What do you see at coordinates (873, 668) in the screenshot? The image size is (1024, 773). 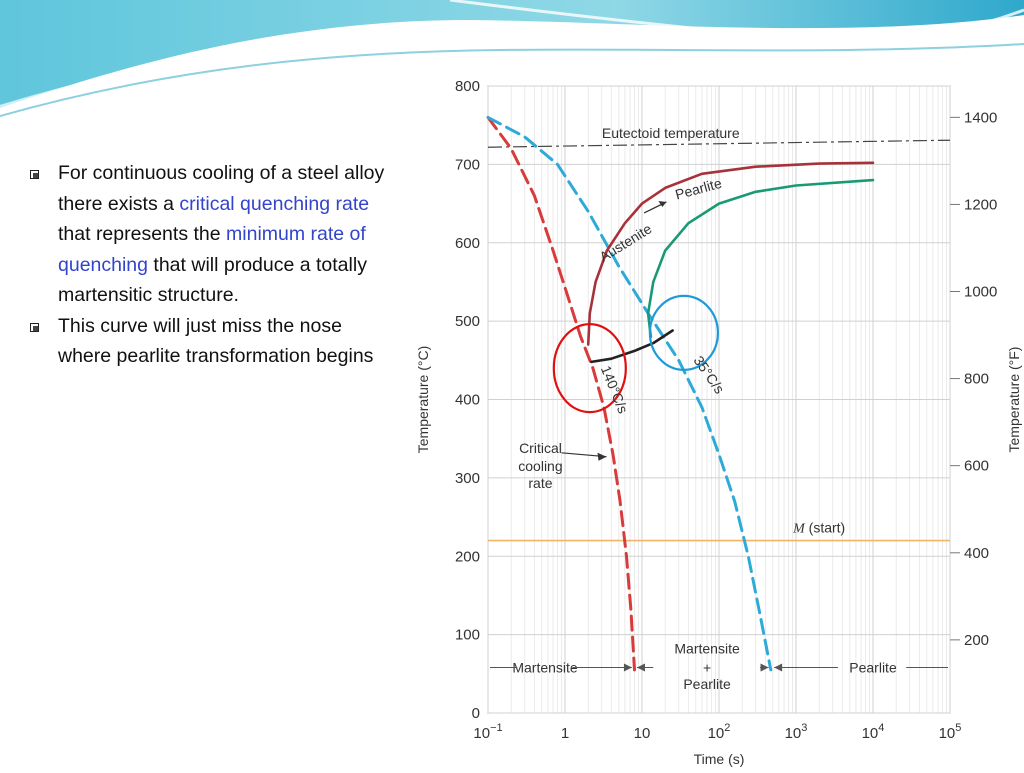 I see `region-pearlite-label: Pearlite` at bounding box center [873, 668].